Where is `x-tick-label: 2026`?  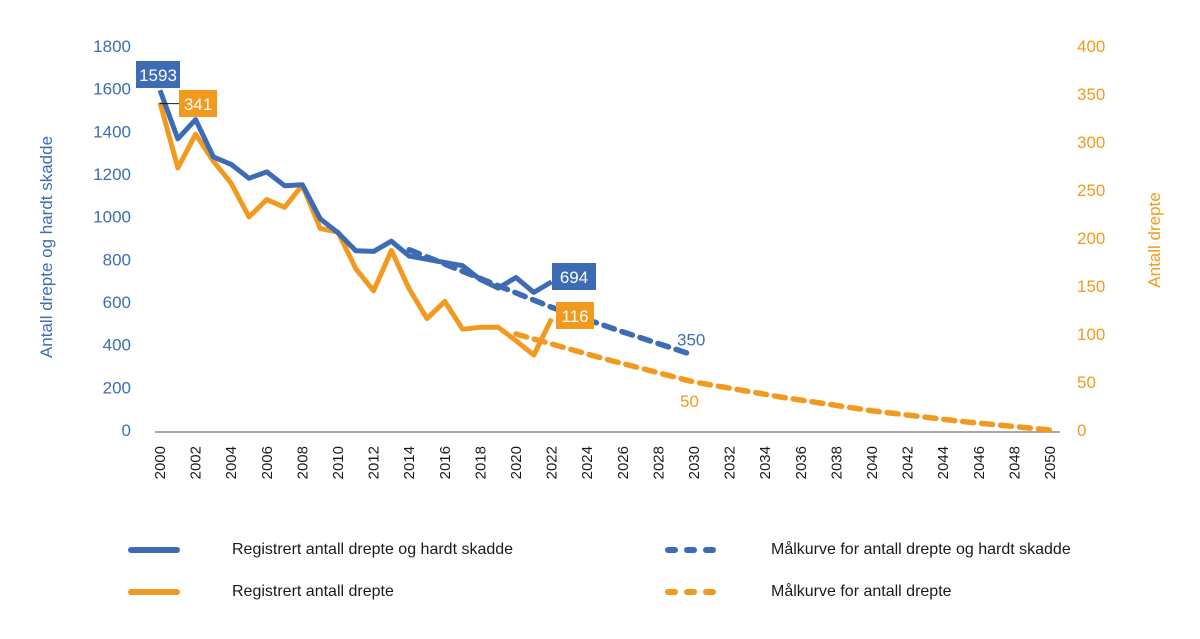 x-tick-label: 2026 is located at coordinates (623, 462).